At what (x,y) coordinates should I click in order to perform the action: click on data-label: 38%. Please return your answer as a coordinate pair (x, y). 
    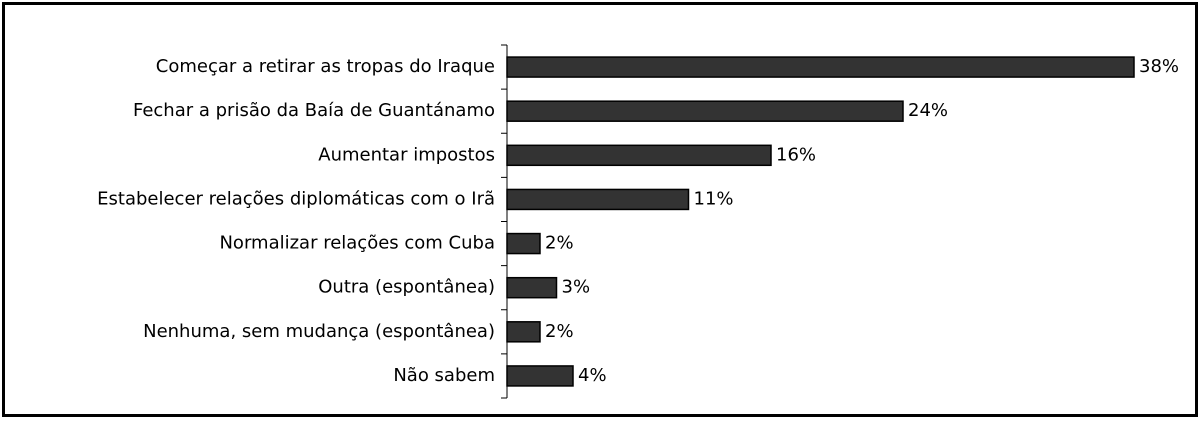
    Looking at the image, I should click on (1159, 66).